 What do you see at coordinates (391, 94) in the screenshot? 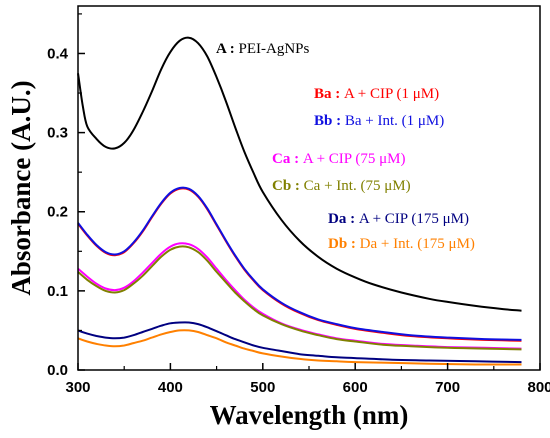
I see `legend-label: A + CIP (1 μM)` at bounding box center [391, 94].